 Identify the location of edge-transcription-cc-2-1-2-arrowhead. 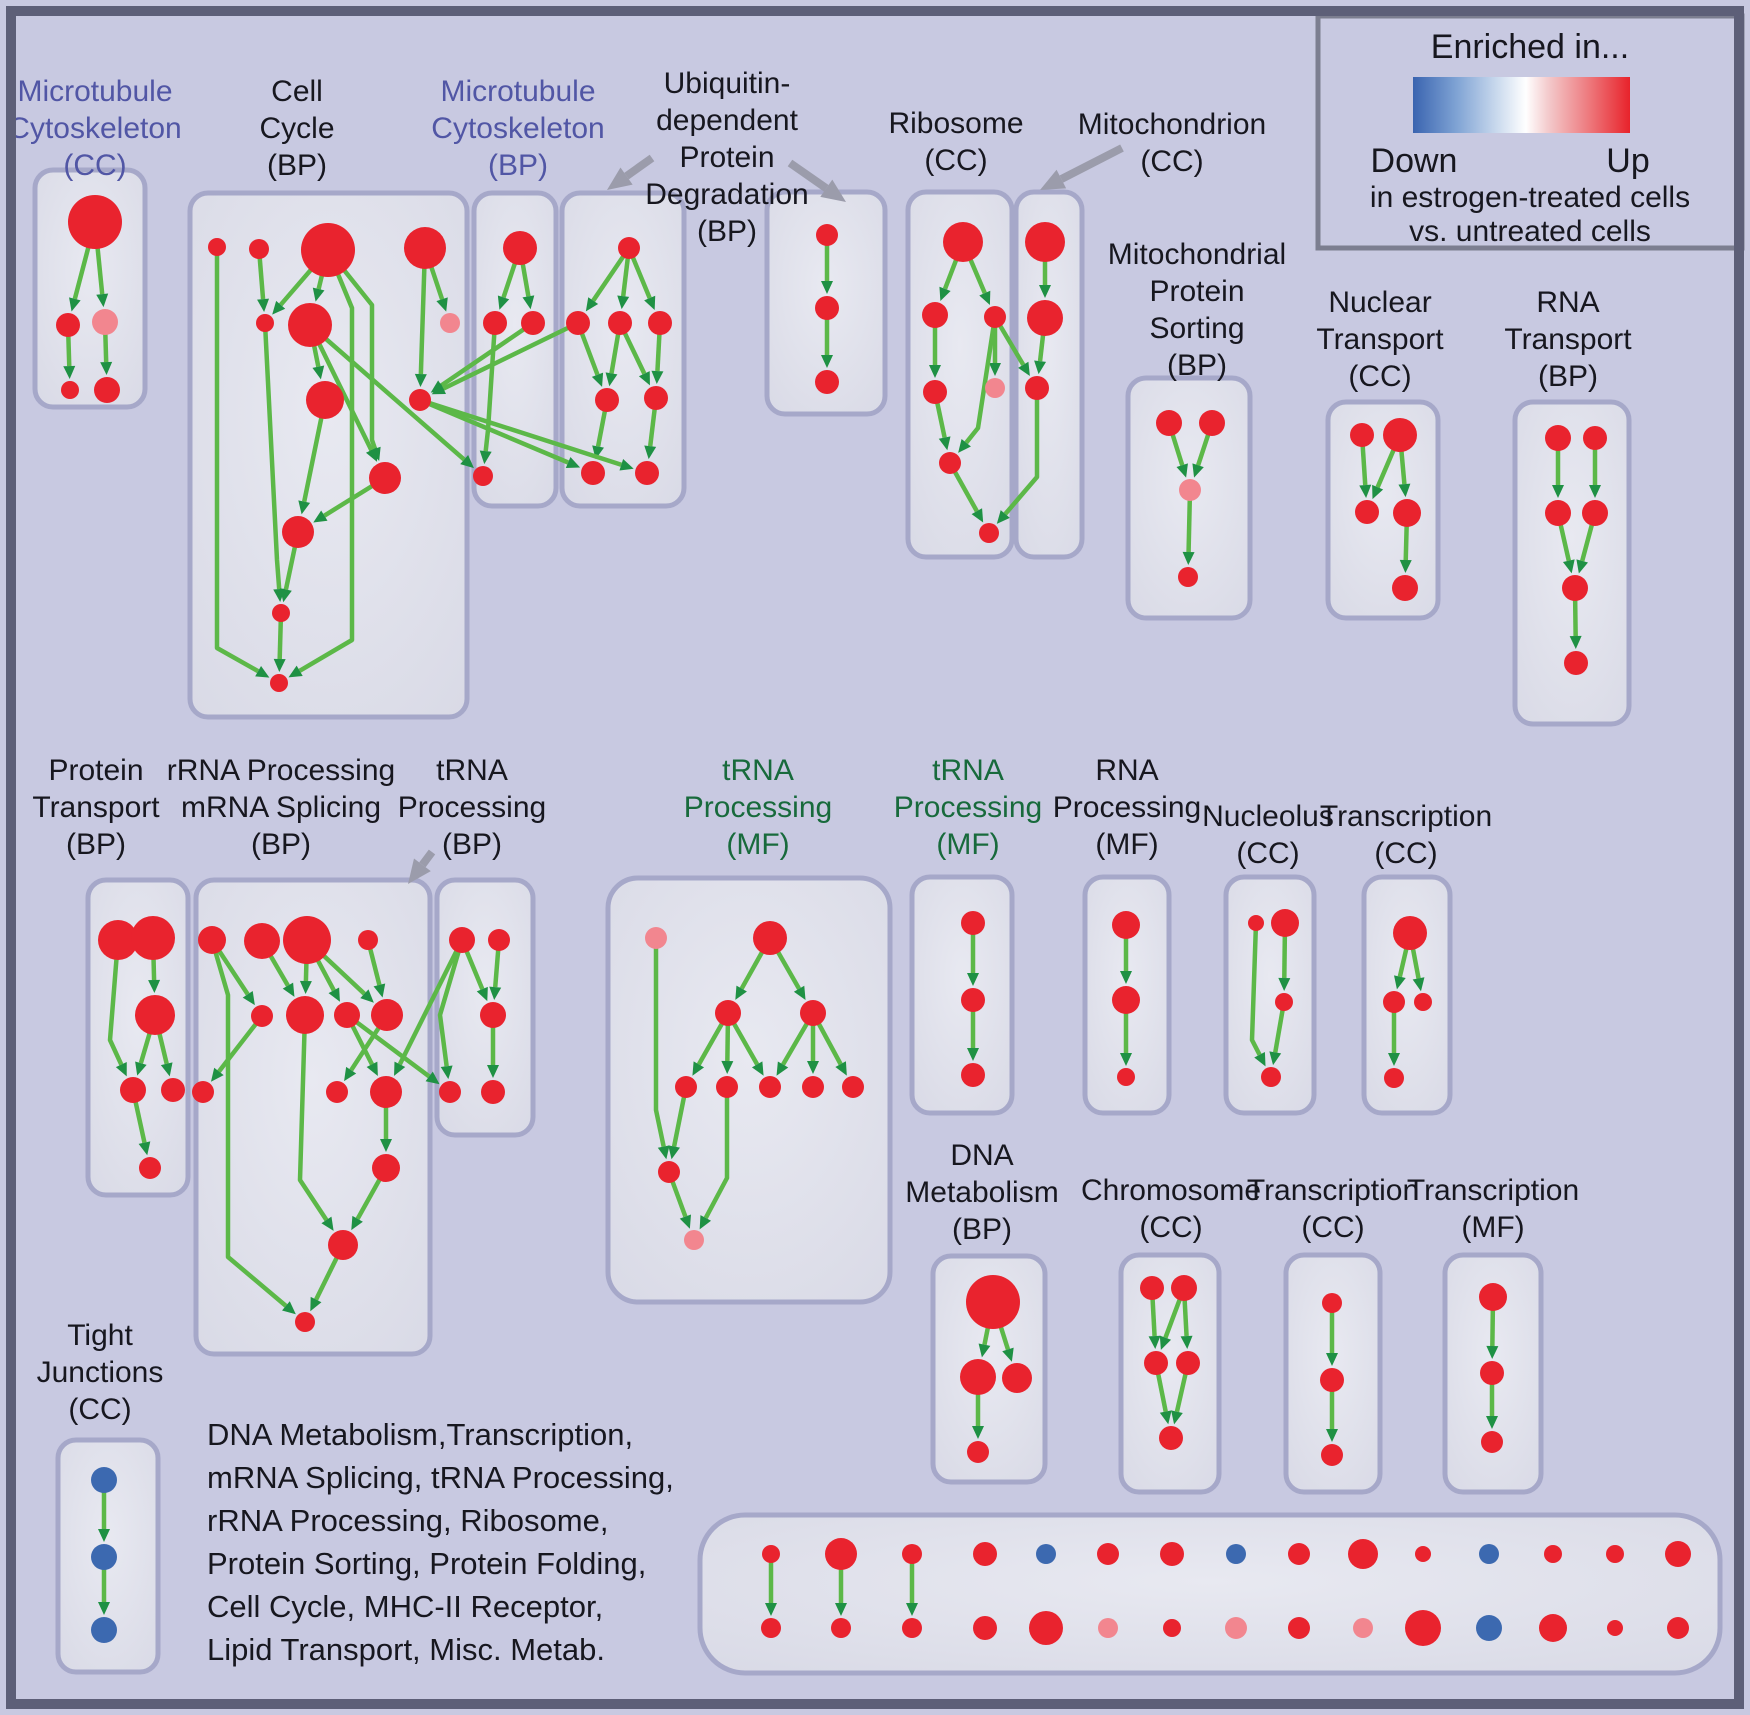
(1332, 1435).